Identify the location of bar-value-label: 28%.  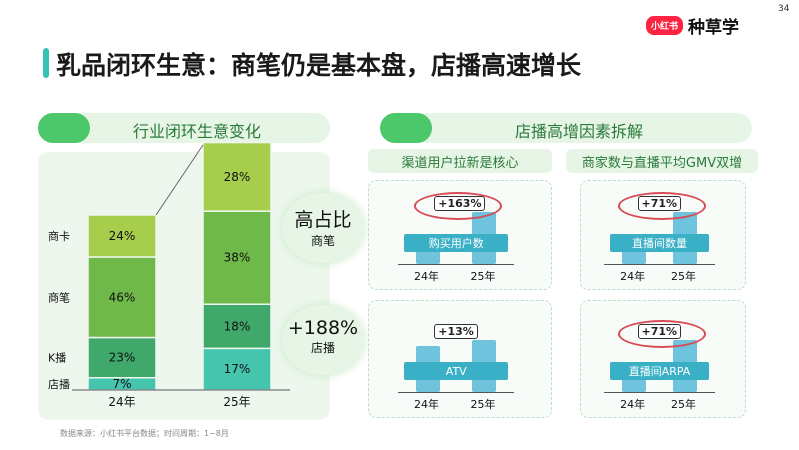
(237, 177).